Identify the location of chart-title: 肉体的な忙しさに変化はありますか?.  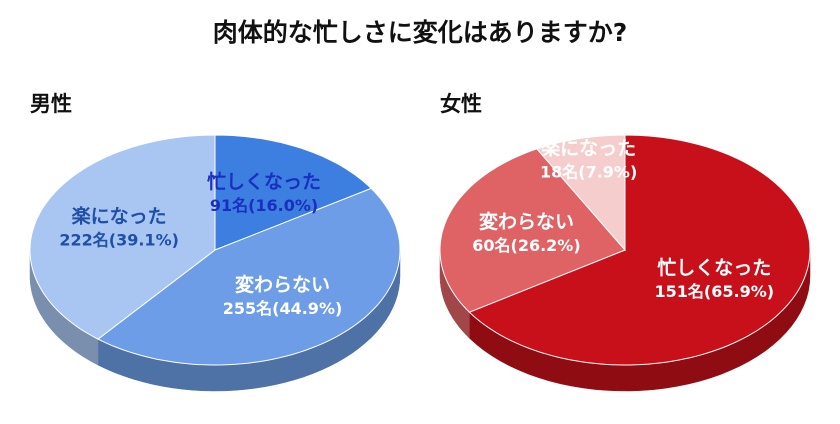
(420, 32).